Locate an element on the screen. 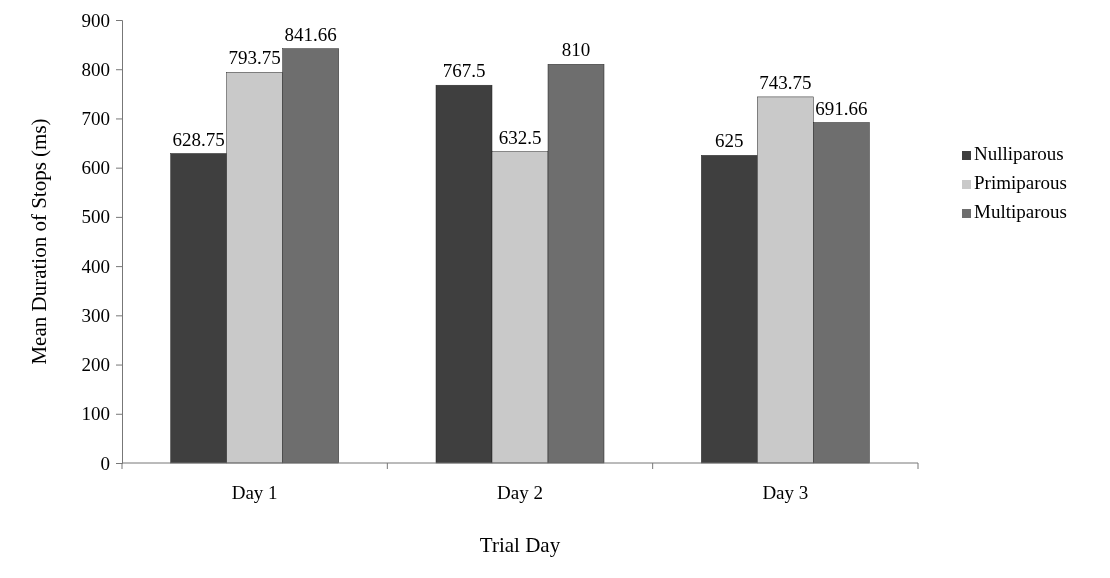 This screenshot has height=578, width=1110. y-tick-label: 0 is located at coordinates (105, 463).